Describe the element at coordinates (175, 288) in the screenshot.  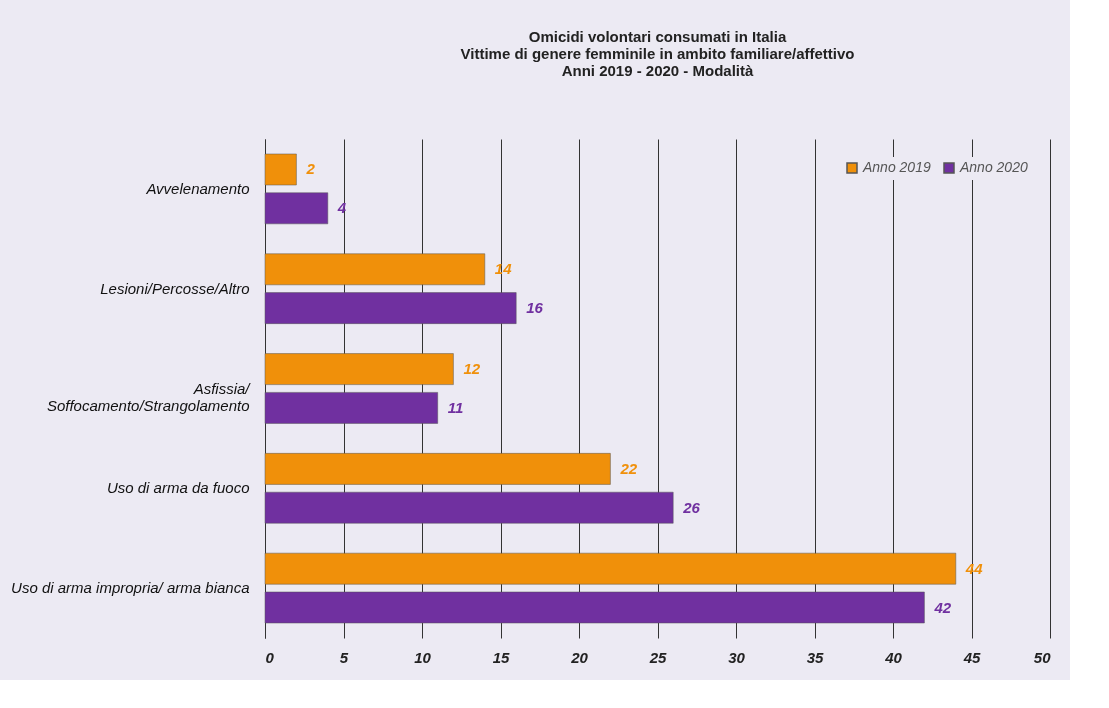
I see `y-tick-label: Lesioni/Percosse/Altro` at that location.